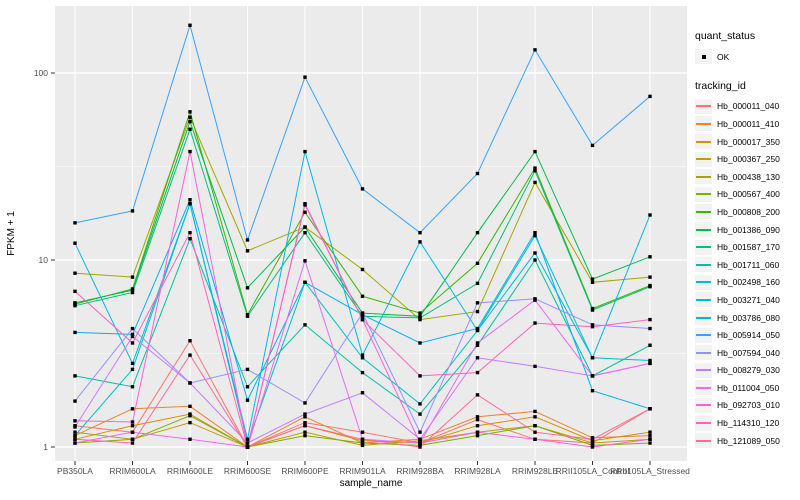  I want to click on legend-key-box, so click(703, 57).